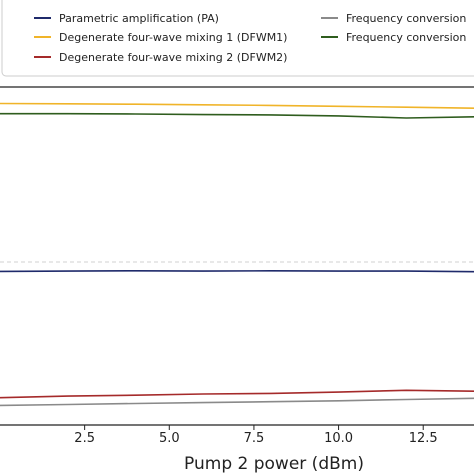  What do you see at coordinates (84, 438) in the screenshot?
I see `x-tick-label: 2.5` at bounding box center [84, 438].